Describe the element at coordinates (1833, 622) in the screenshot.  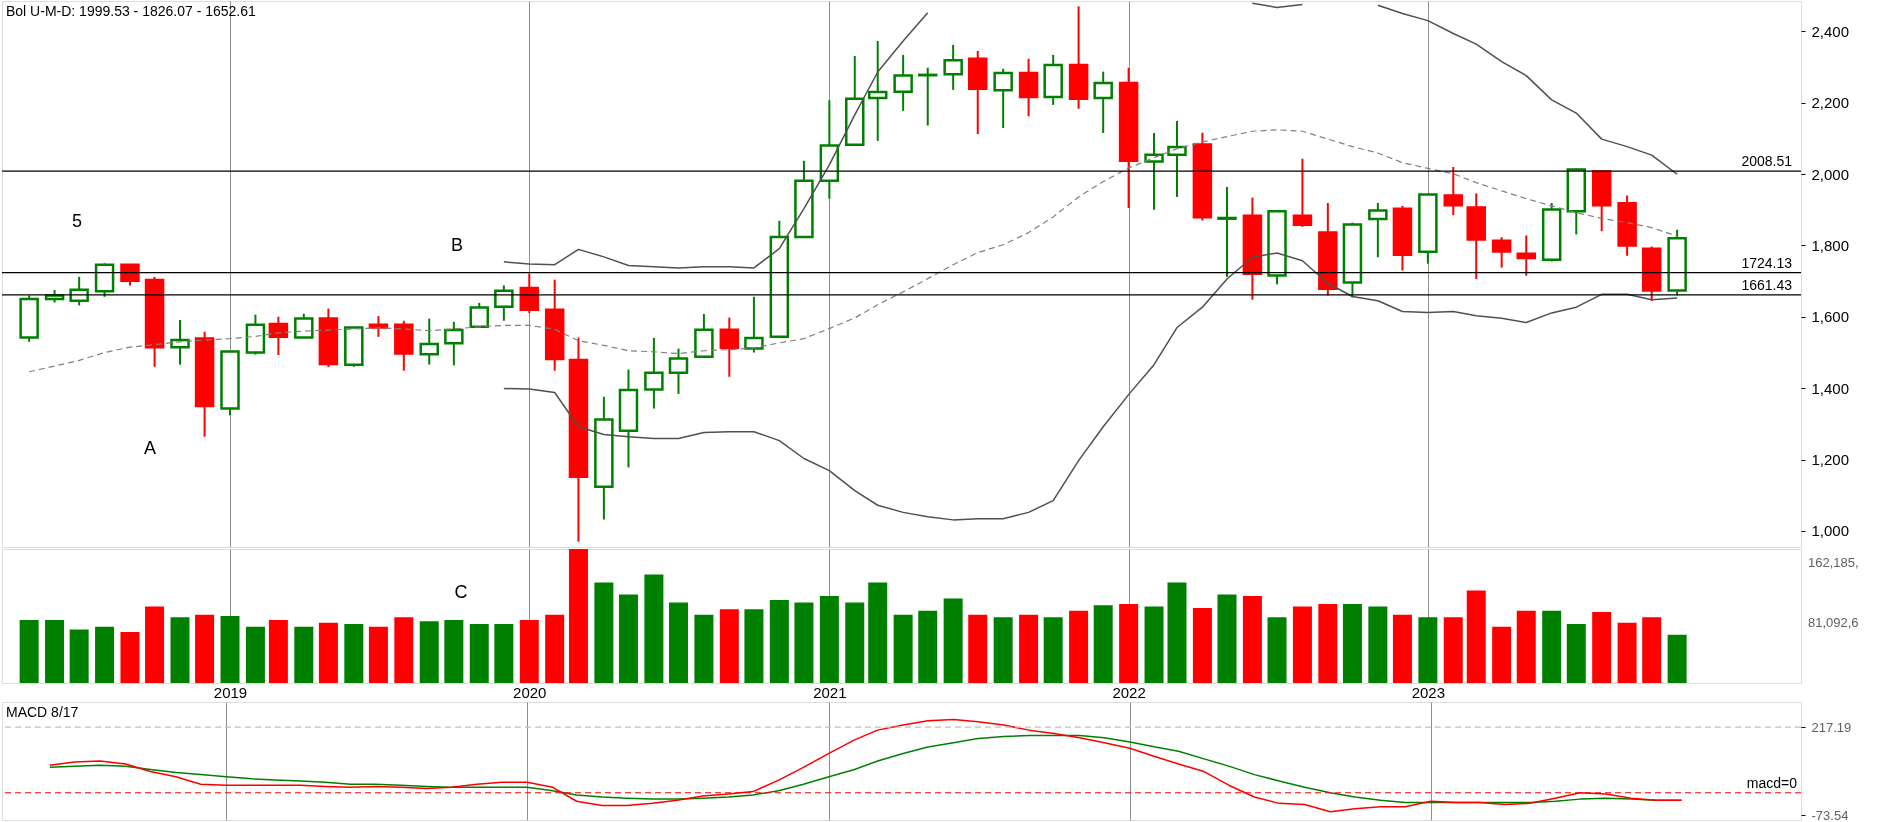
I see `text: 81,092,6` at that location.